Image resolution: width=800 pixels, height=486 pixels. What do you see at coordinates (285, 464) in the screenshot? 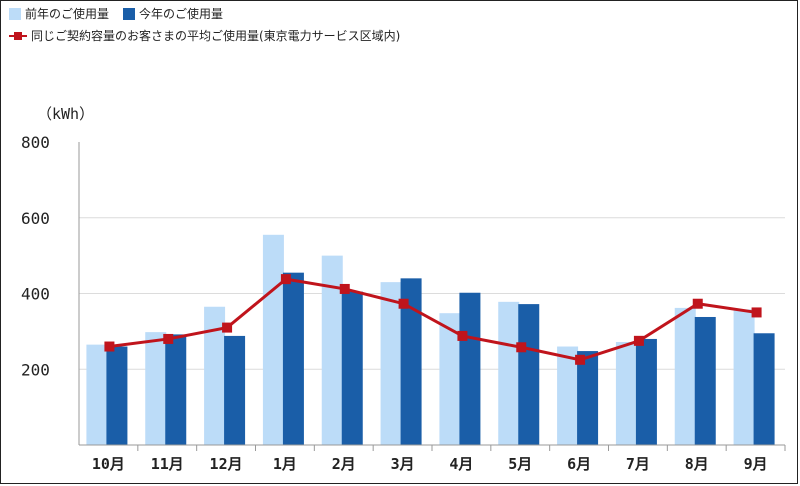
I see `x-tick-label: 1月` at bounding box center [285, 464].